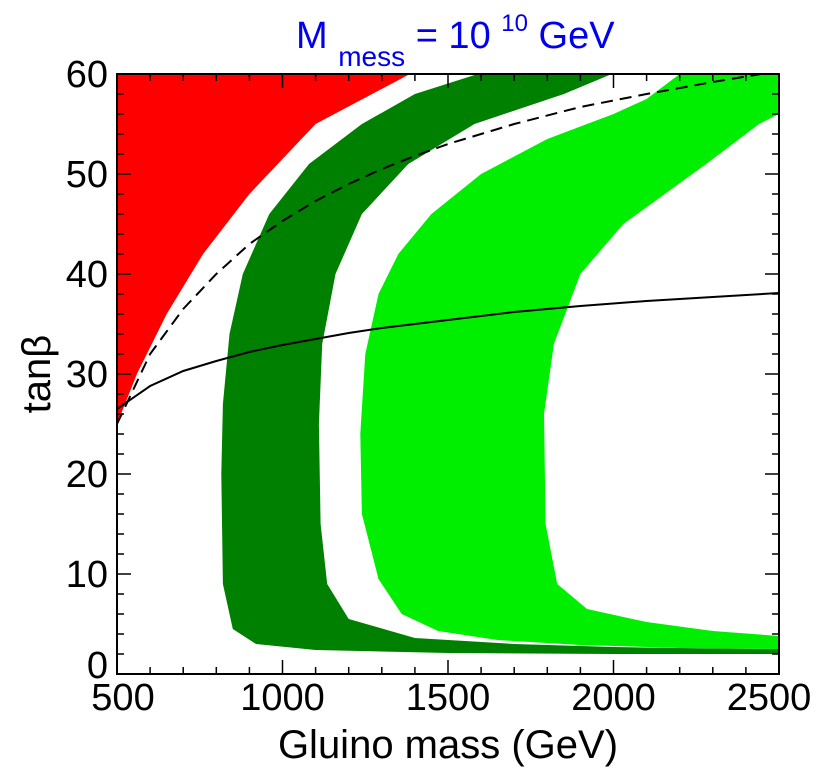  What do you see at coordinates (282, 698) in the screenshot?
I see `x-tick-label: 1000` at bounding box center [282, 698].